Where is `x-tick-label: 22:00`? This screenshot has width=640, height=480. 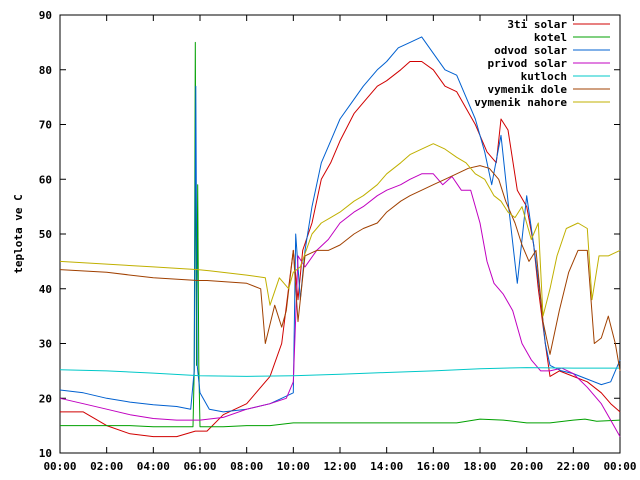
x-tick-label: 22:00 is located at coordinates (573, 466).